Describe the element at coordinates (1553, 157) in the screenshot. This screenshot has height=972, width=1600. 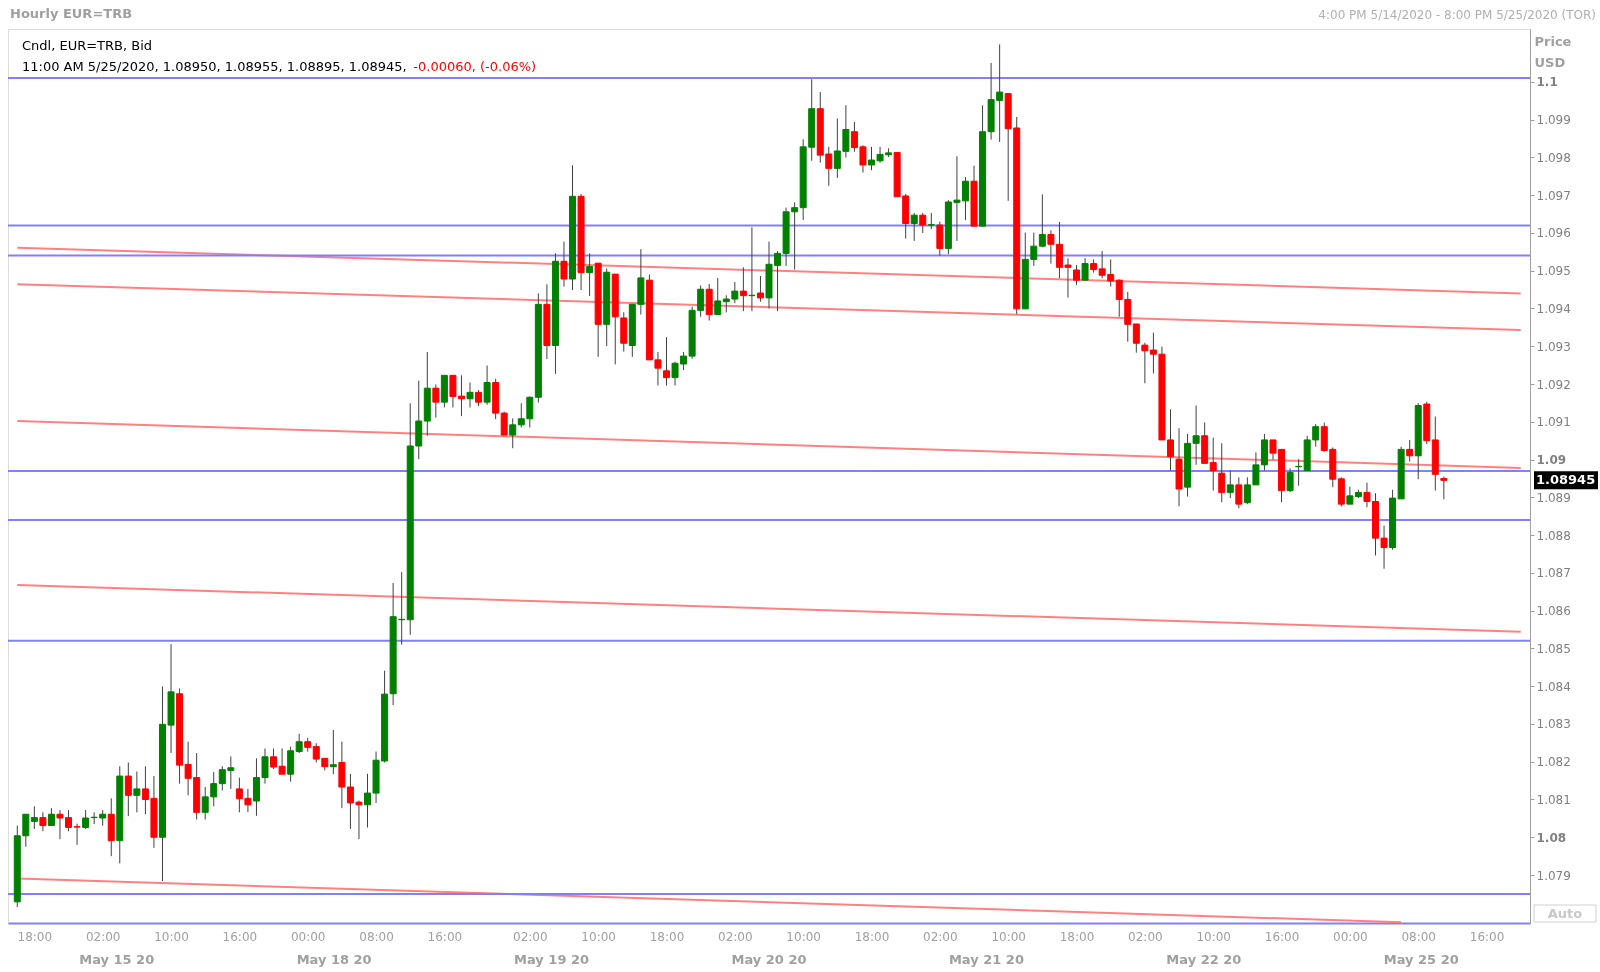
I see `y-tick-label: 1.098` at that location.